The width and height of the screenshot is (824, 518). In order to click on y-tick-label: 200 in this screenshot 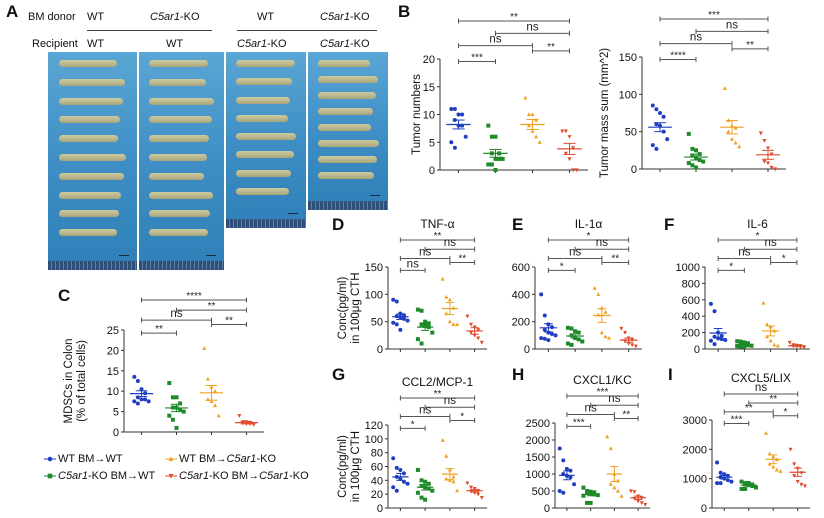, I will do `click(521, 323)`.